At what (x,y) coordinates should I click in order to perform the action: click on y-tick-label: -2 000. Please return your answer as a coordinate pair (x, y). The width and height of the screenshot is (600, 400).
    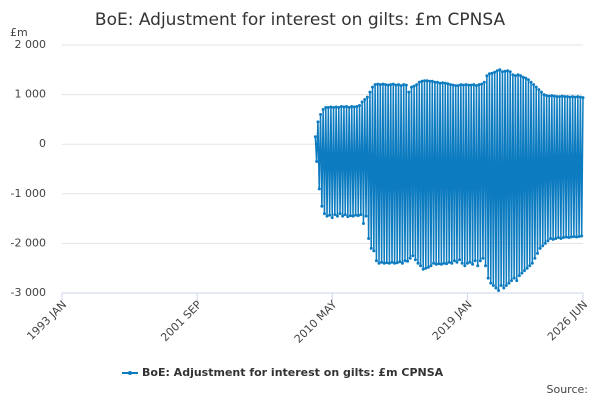
    Looking at the image, I should click on (28, 242).